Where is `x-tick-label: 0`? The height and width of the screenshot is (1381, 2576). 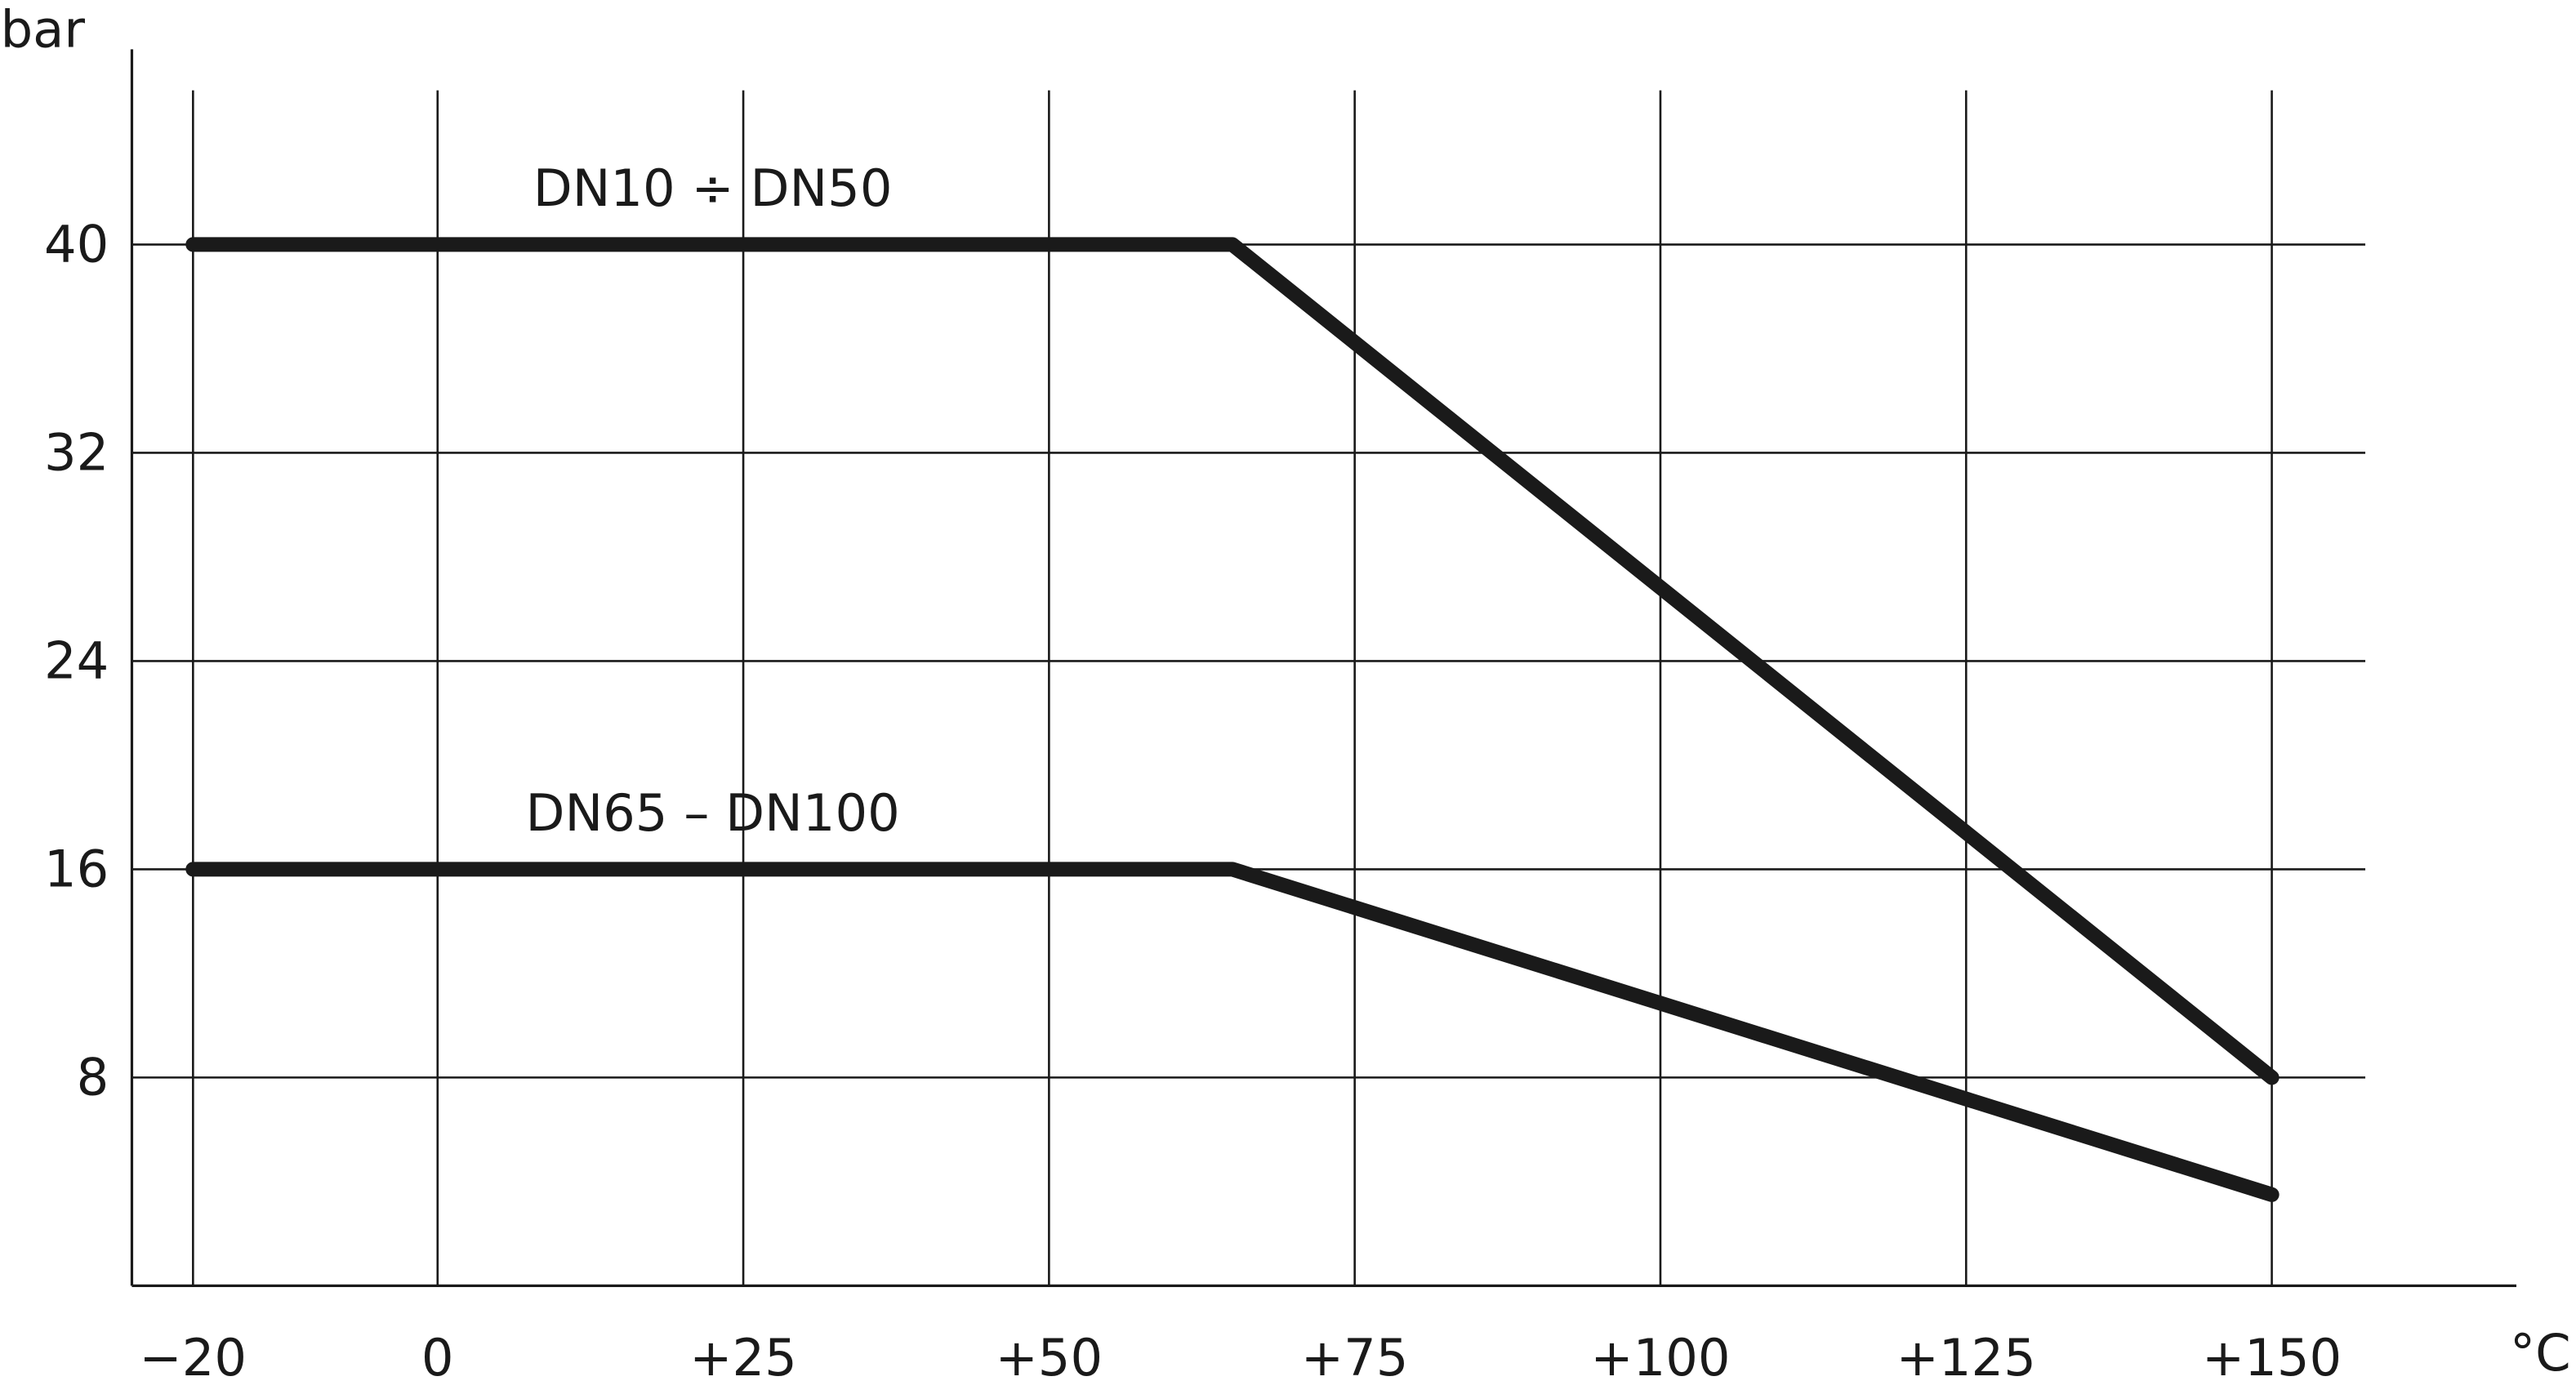
x-tick-label: 0 is located at coordinates (437, 1354).